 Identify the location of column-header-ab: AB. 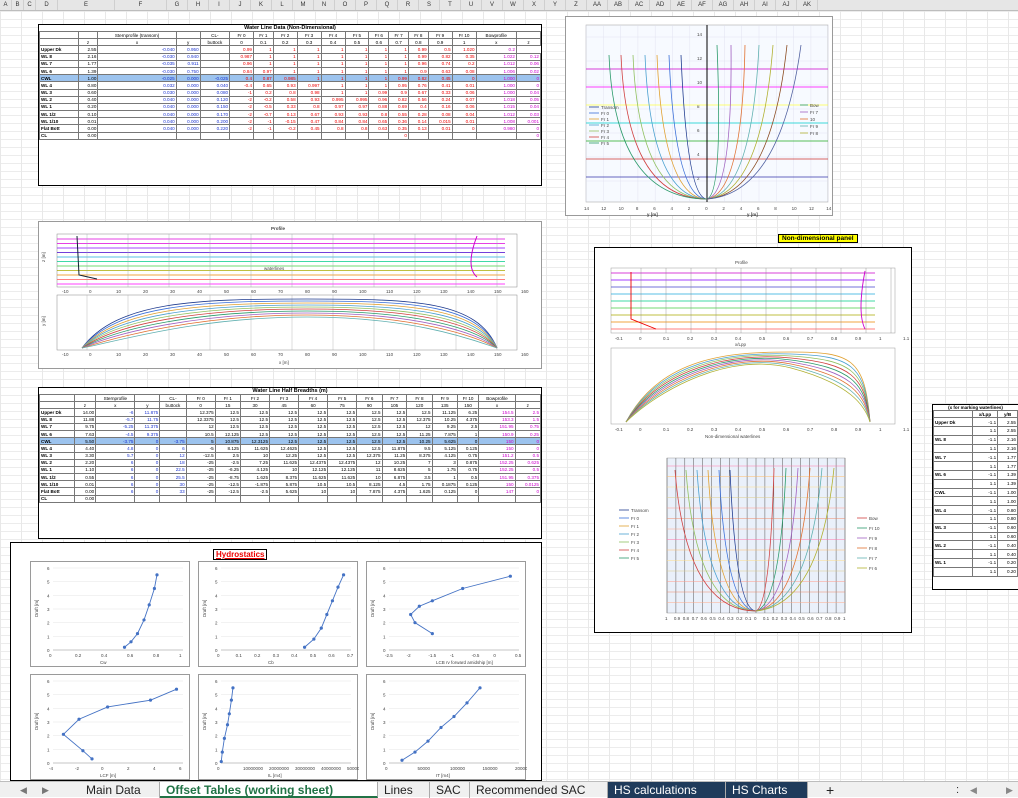
(618, 5).